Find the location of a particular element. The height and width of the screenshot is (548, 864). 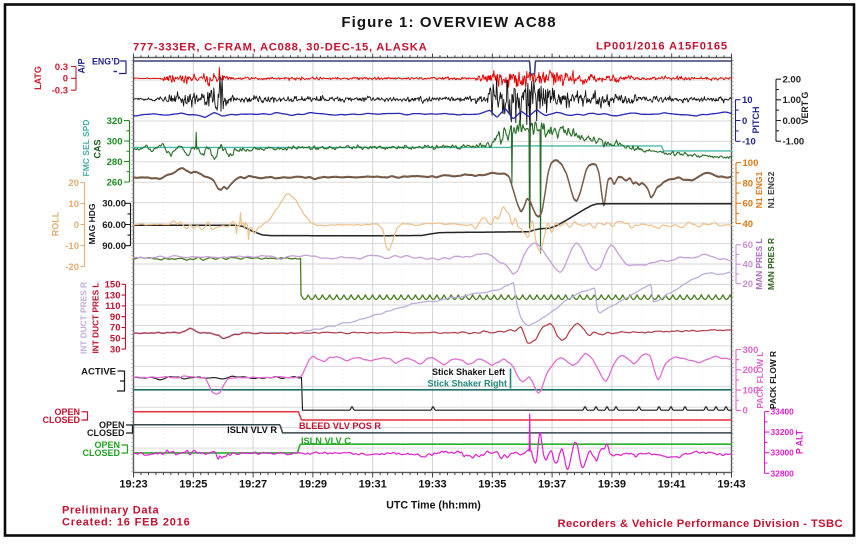

svg-text: -1.00 is located at coordinates (794, 142).